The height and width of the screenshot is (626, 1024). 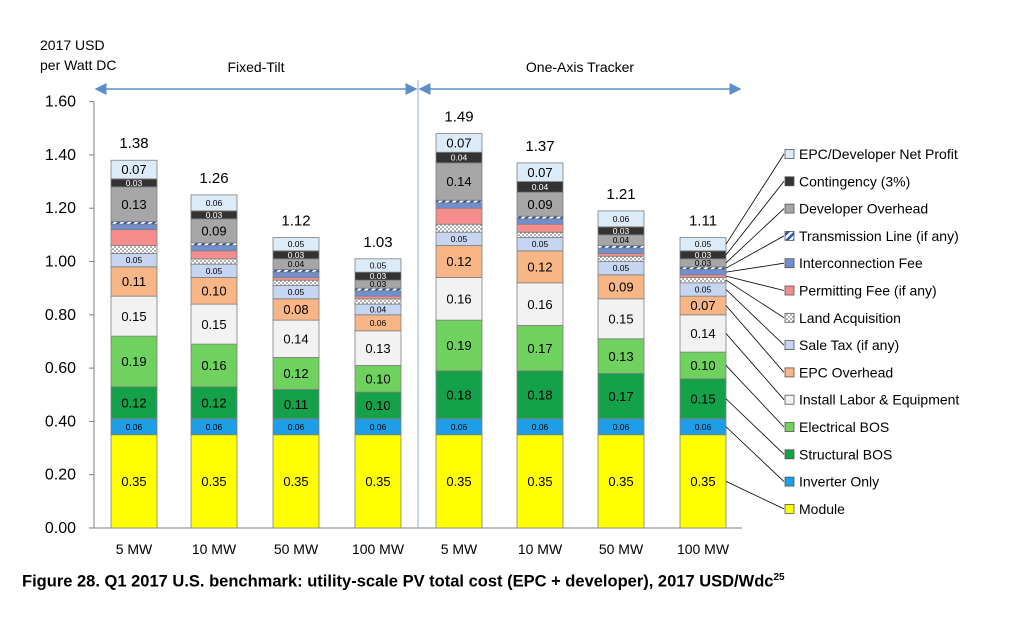 I want to click on data-label: 0.17, so click(x=539, y=348).